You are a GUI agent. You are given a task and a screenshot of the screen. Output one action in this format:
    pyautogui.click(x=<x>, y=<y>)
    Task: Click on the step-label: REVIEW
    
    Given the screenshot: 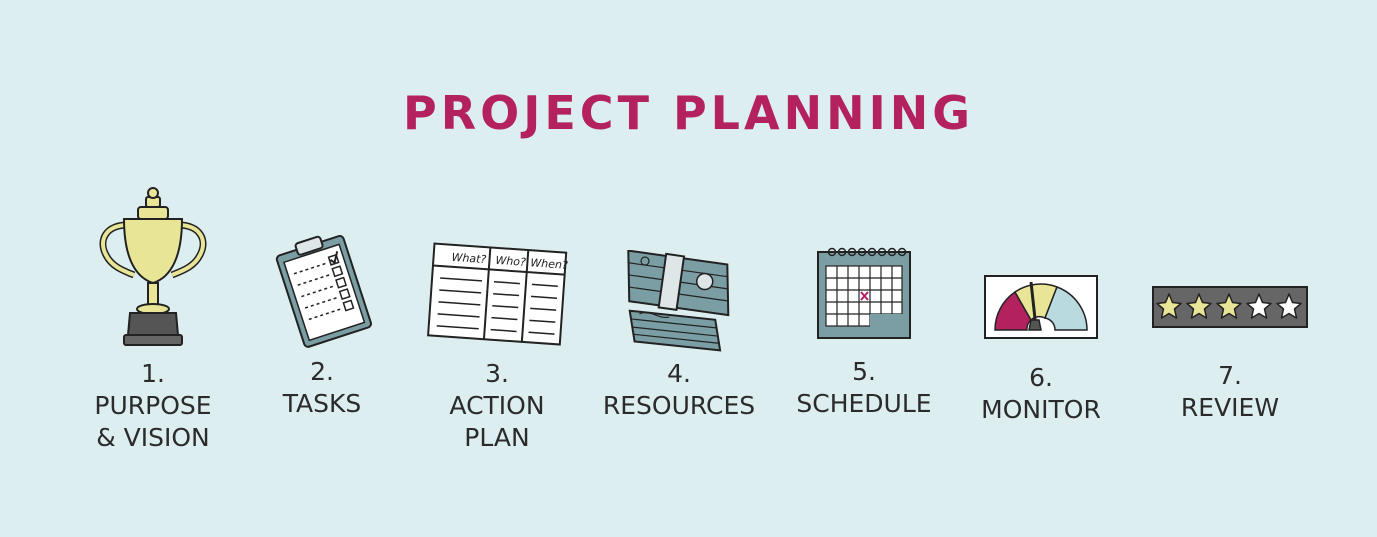 What is the action you would take?
    pyautogui.click(x=1230, y=407)
    